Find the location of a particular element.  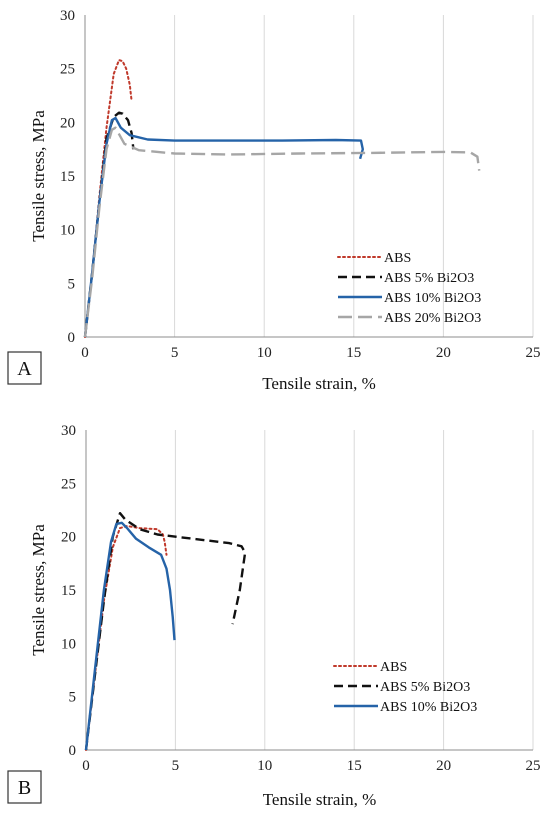

panel-label: A is located at coordinates (24, 369).